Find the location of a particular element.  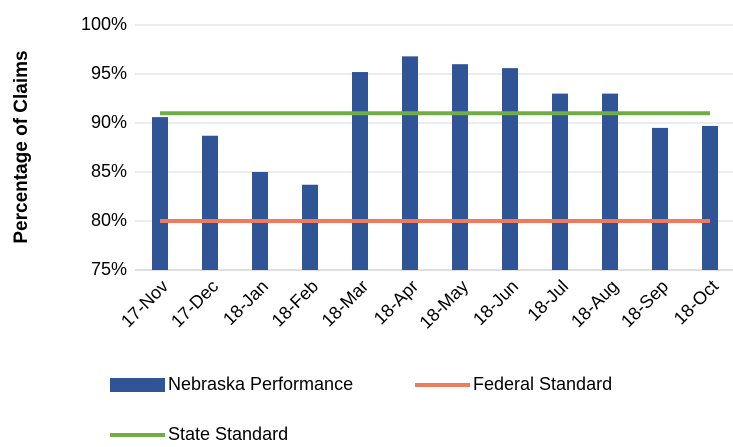

y-tick-label: 90% is located at coordinates (109, 122).